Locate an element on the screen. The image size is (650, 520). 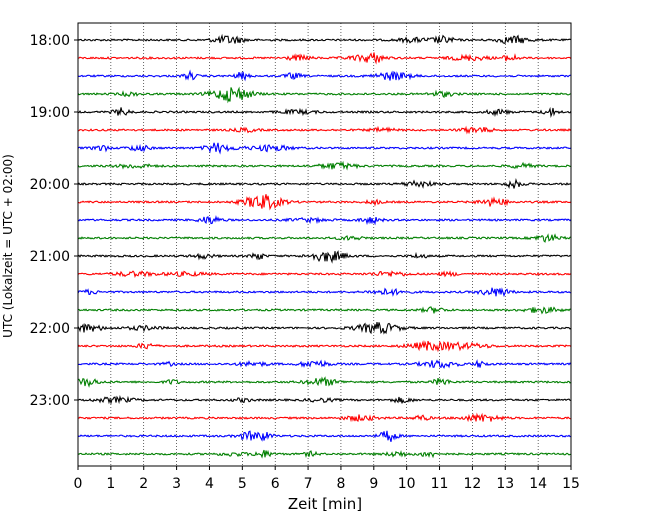
y-tick-label: 18:00 is located at coordinates (50, 41).